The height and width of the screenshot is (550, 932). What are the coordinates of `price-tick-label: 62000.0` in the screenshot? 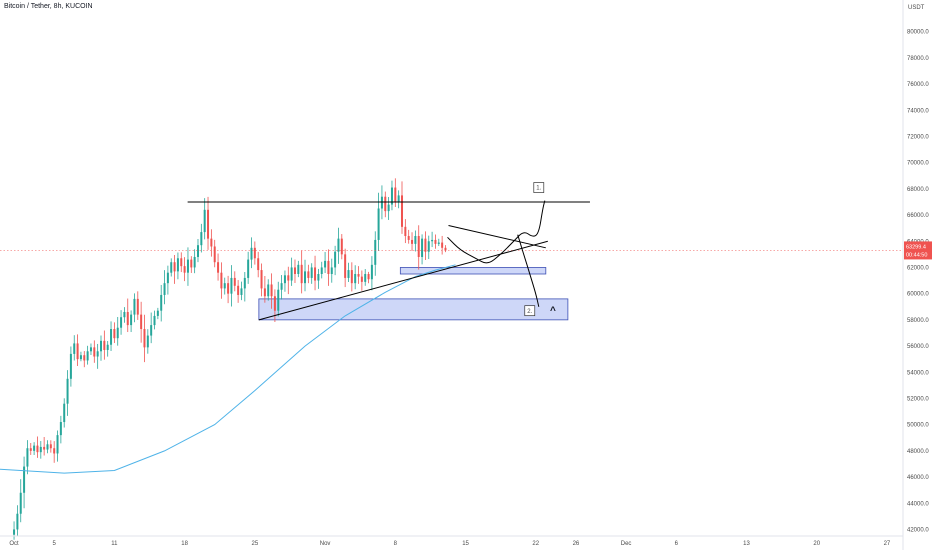 It's located at (918, 268).